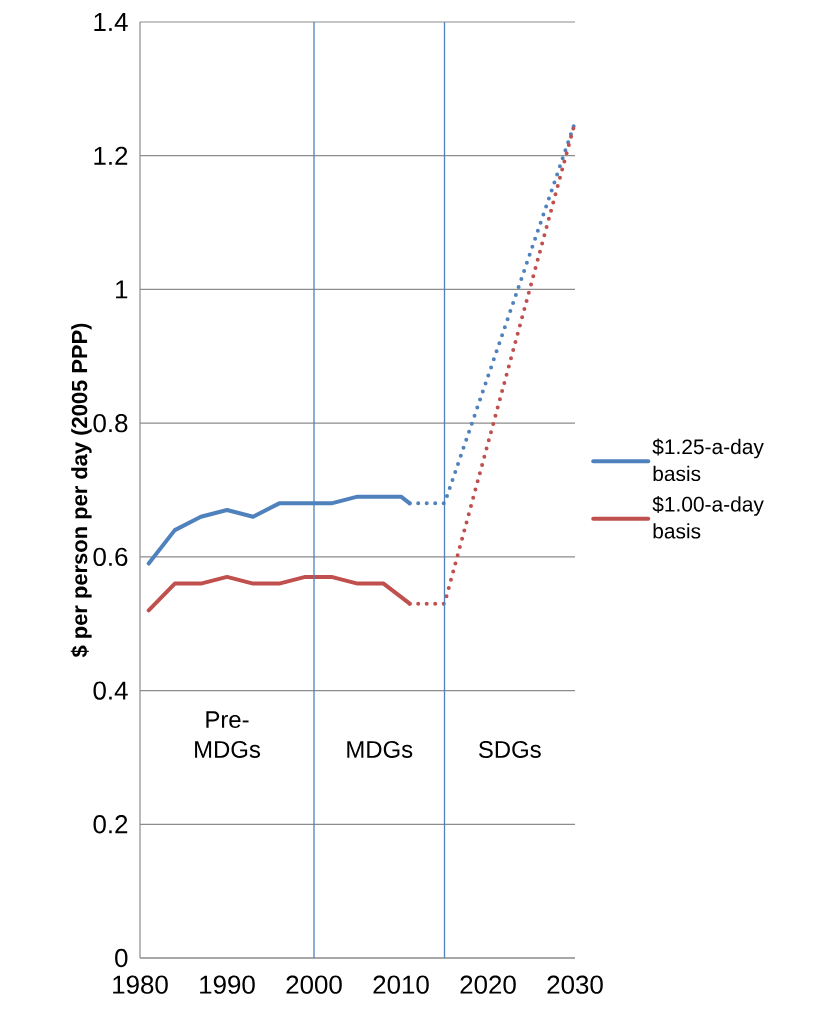 This screenshot has width=839, height=1020. What do you see at coordinates (122, 289) in the screenshot?
I see `y-tick-label: 1` at bounding box center [122, 289].